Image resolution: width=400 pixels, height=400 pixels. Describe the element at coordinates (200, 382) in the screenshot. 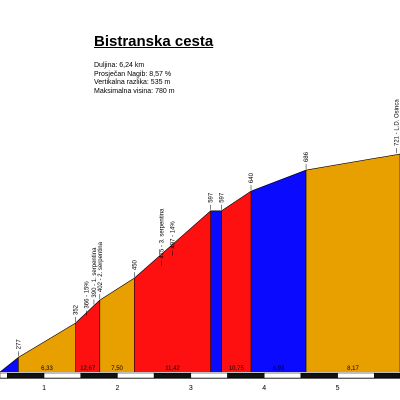

I see `distance-axis: 1 2 3 4 5` at that location.